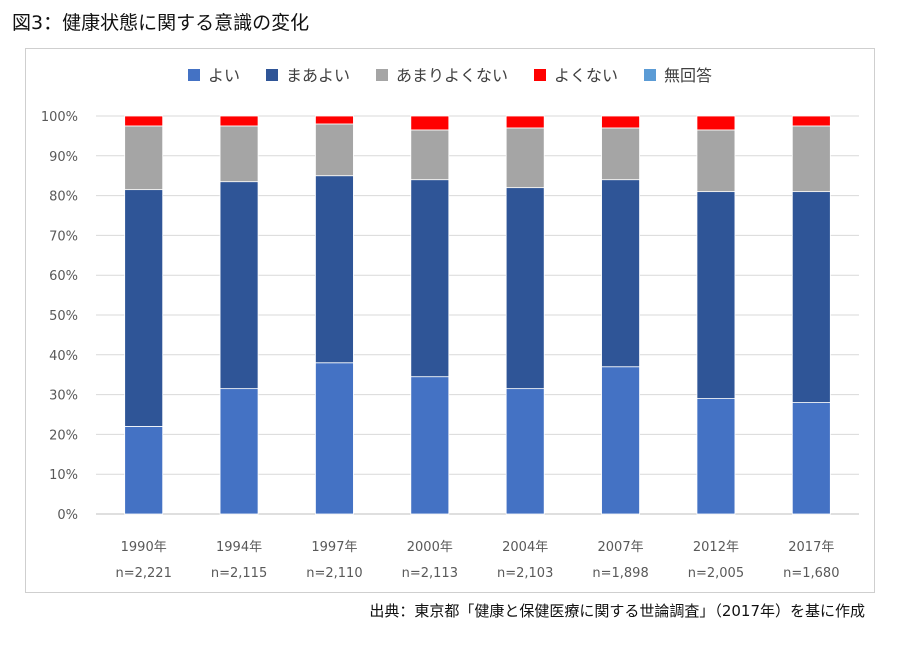 Image resolution: width=902 pixels, height=645 pixels. What do you see at coordinates (67, 515) in the screenshot?
I see `y-tick-label: 0%` at bounding box center [67, 515].